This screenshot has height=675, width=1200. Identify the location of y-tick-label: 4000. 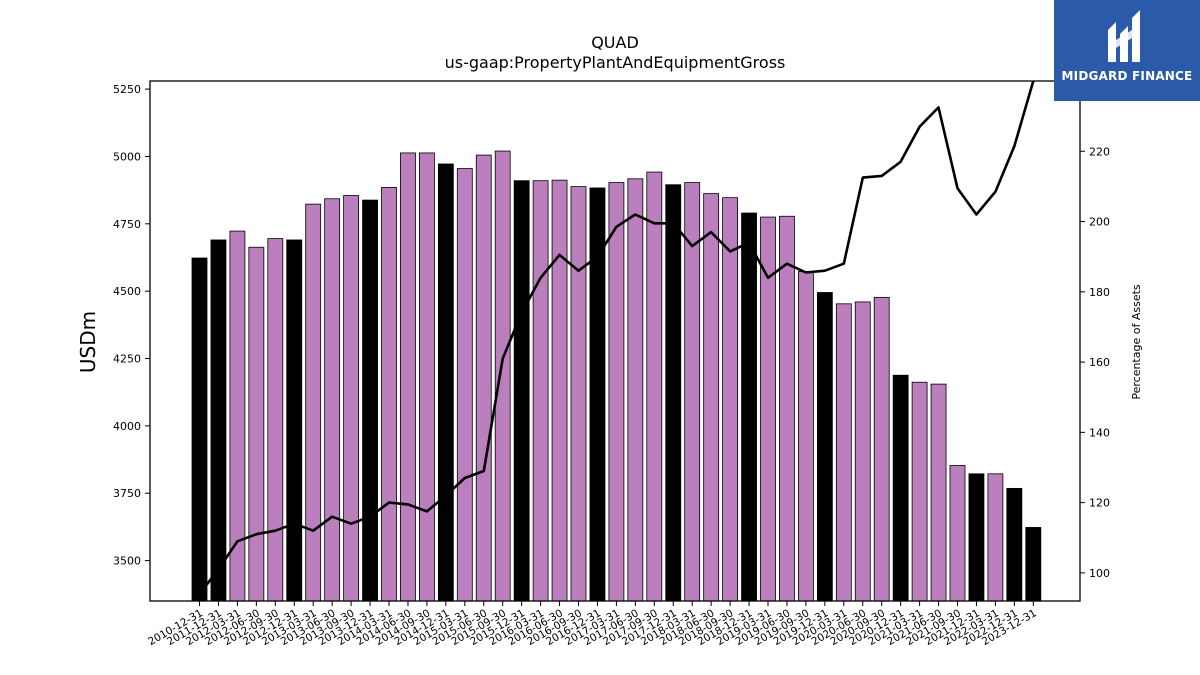
(127, 426).